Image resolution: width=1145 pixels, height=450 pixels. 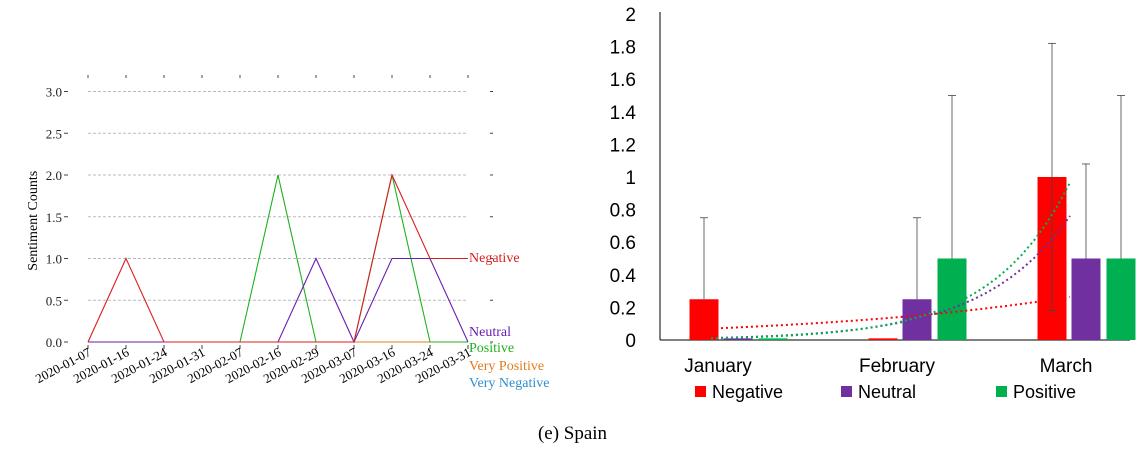 I want to click on legend-label-neutral: Neutral, so click(x=887, y=392).